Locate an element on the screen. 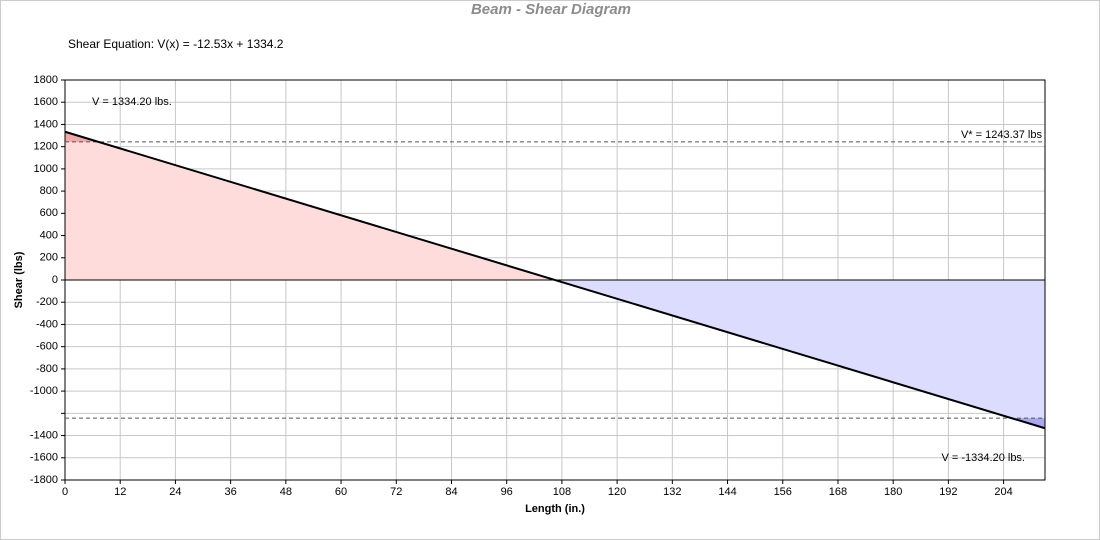  y-tick-label: 800 is located at coordinates (49, 191).